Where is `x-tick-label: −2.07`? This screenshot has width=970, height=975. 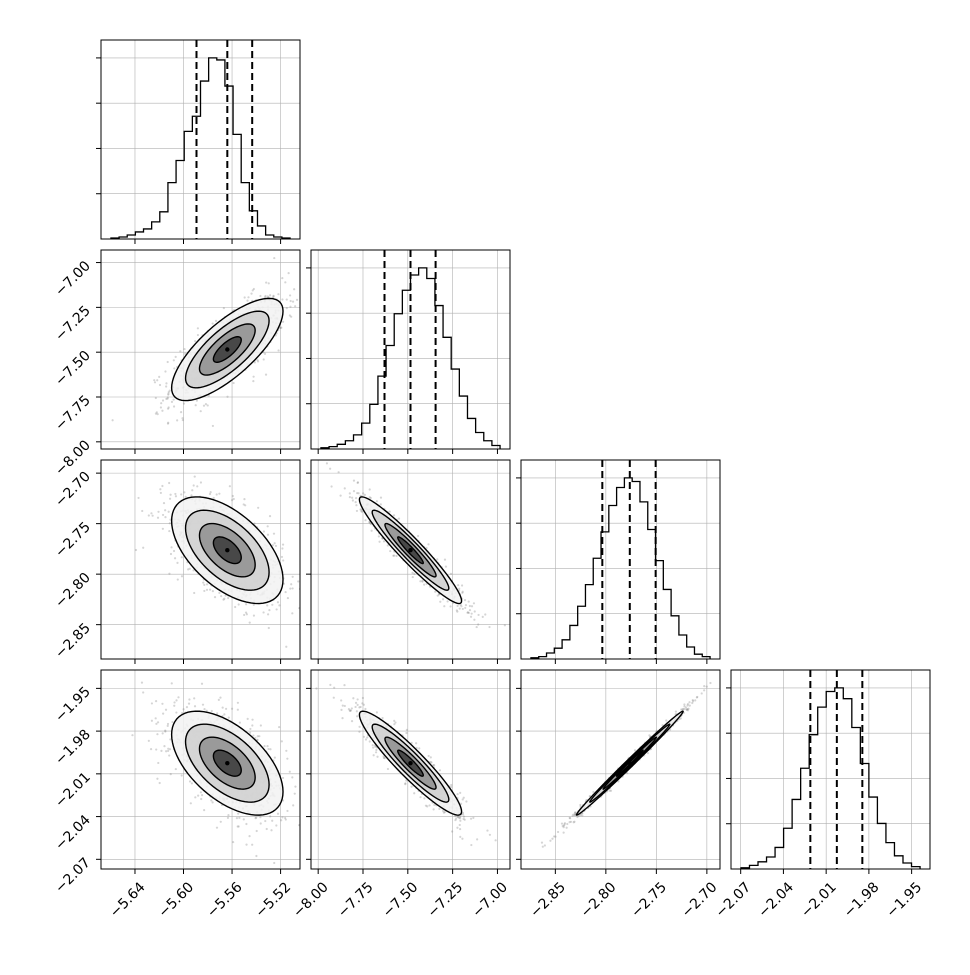
x-tick-label: −2.07 is located at coordinates (734, 900).